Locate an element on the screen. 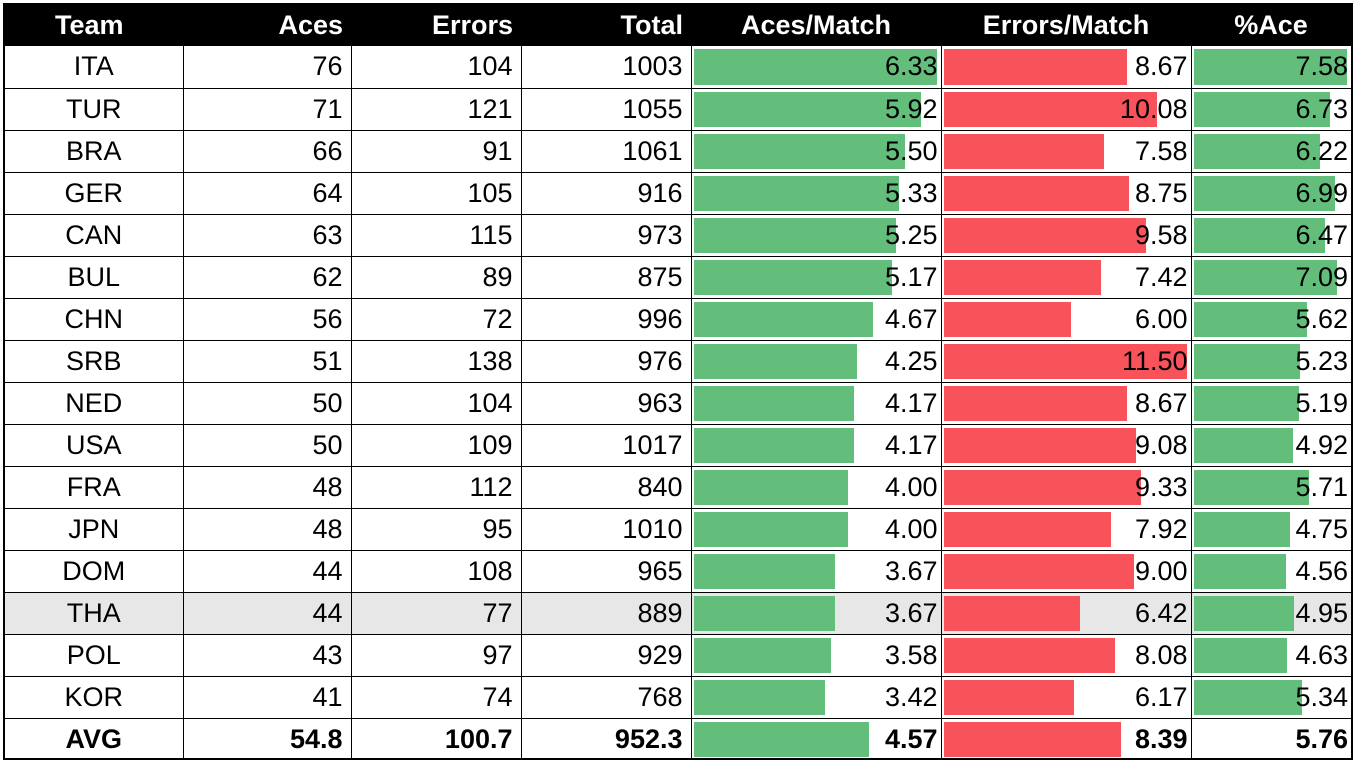  cell-epm: 6.42 is located at coordinates (1065, 613).